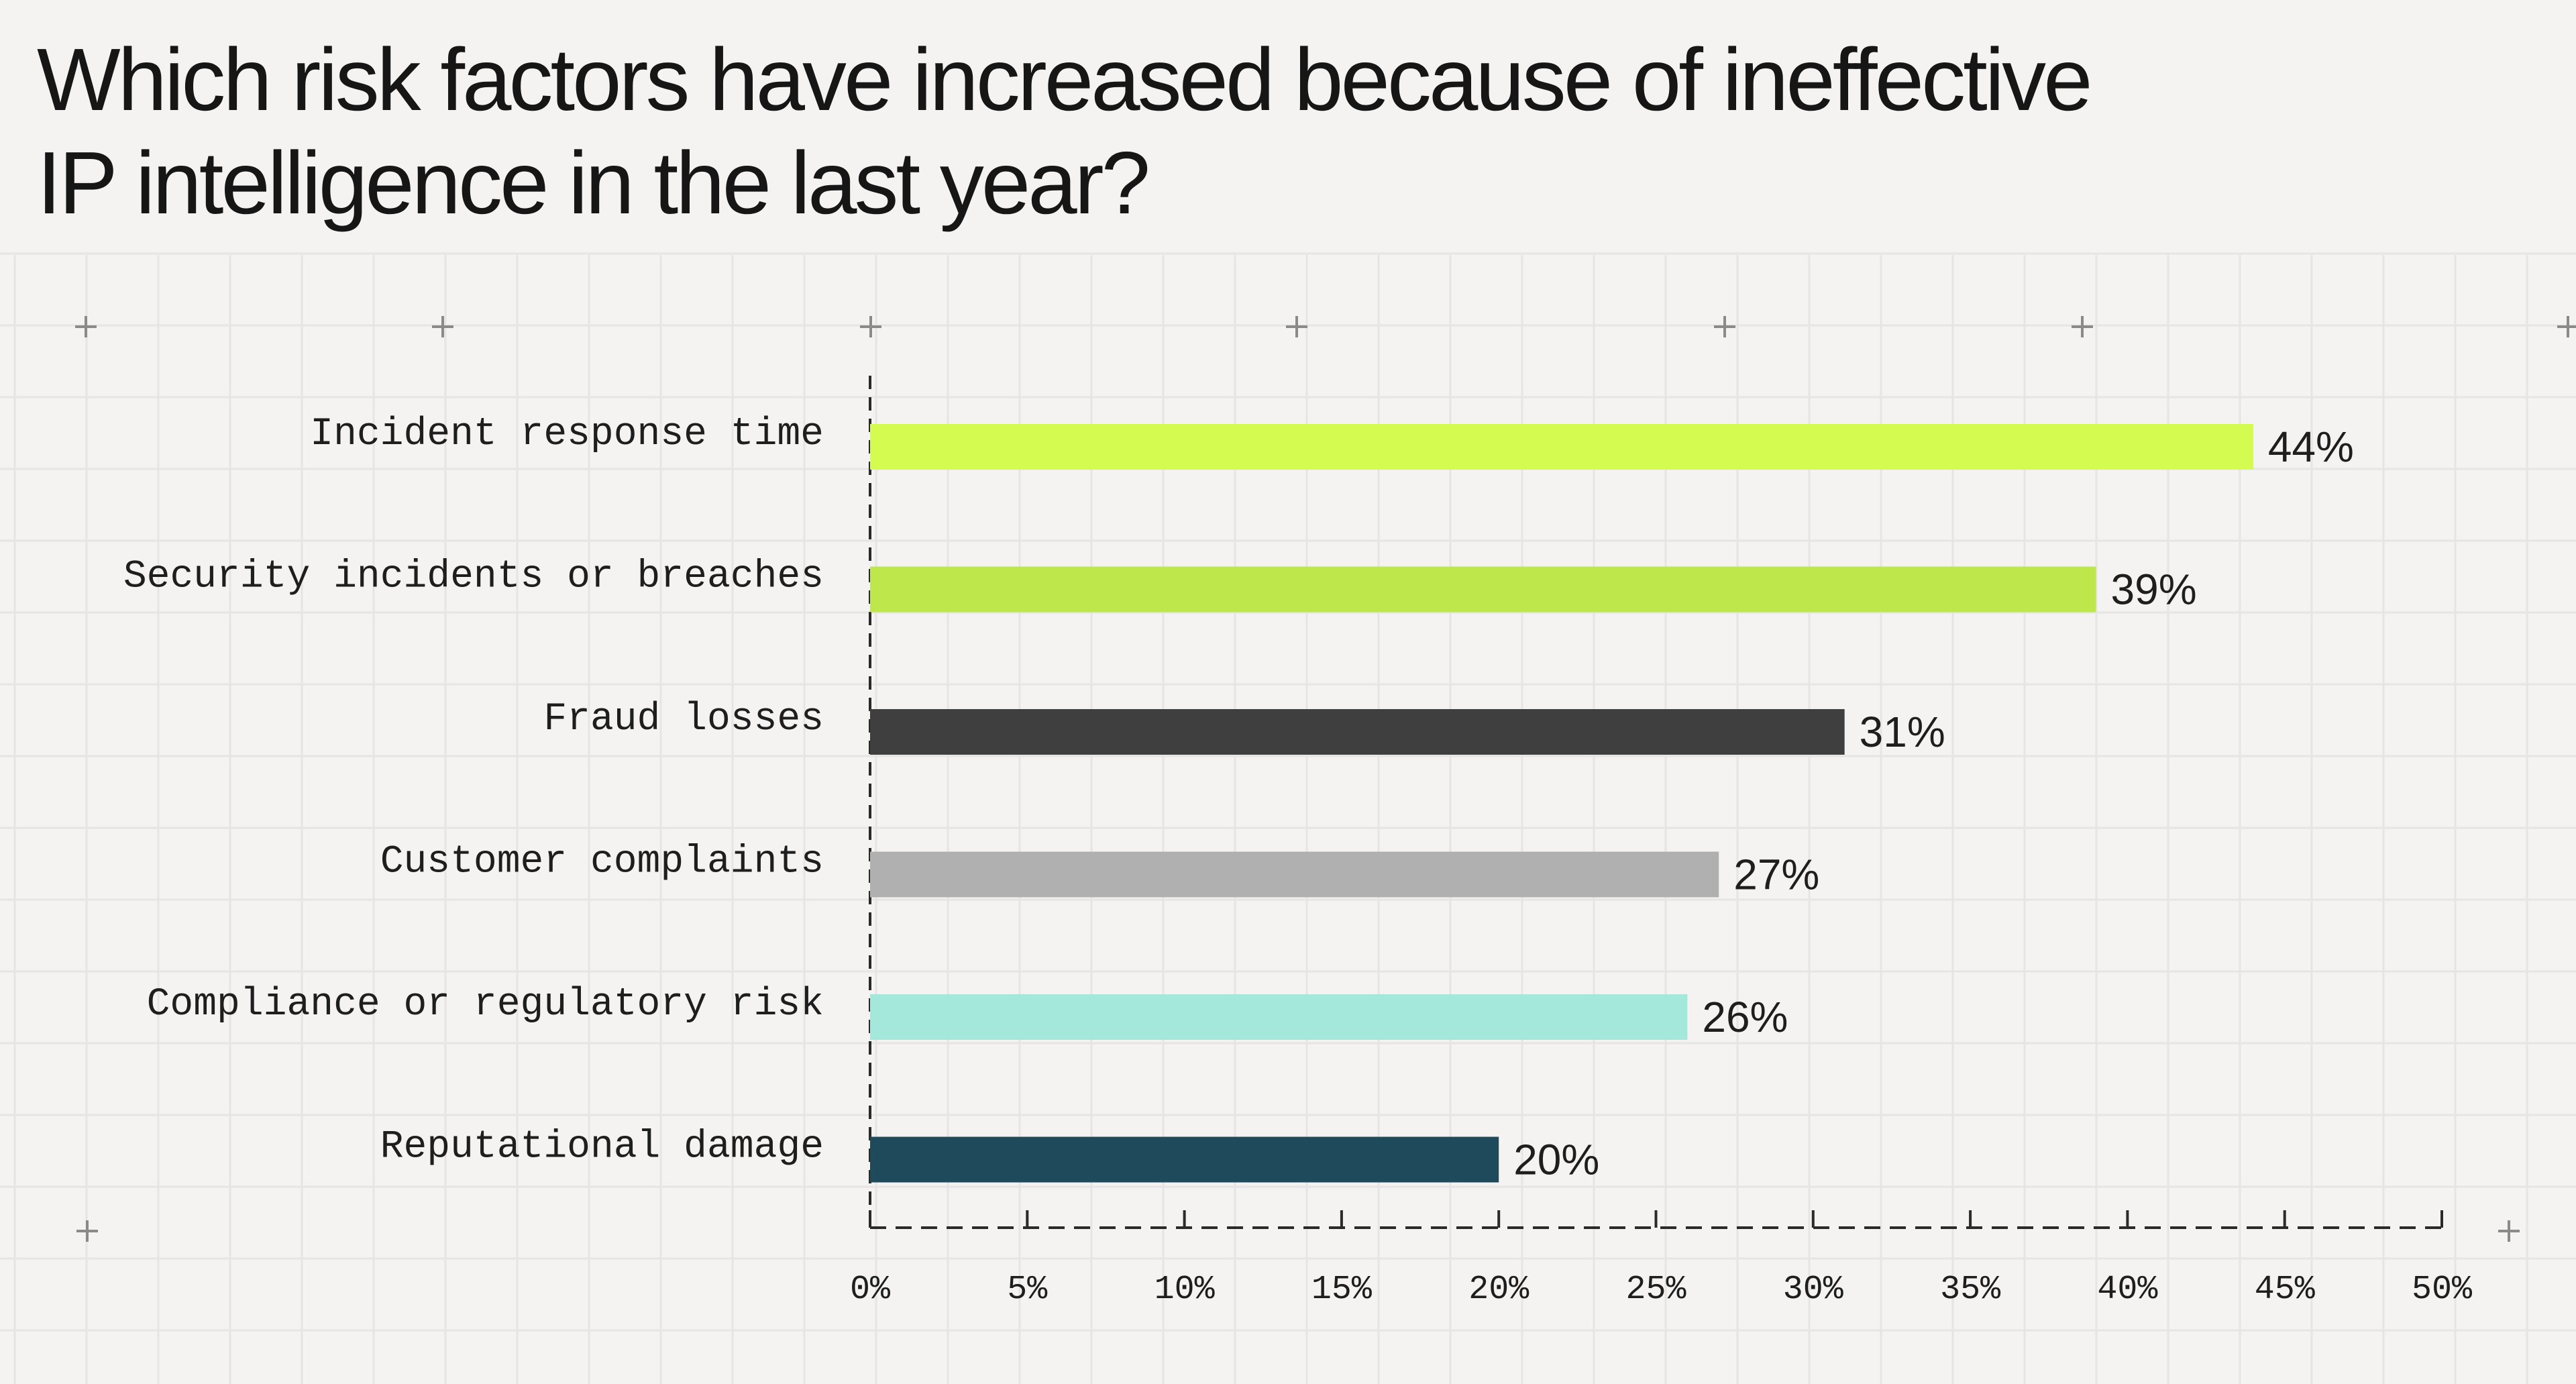 The height and width of the screenshot is (1384, 2576). What do you see at coordinates (593, 183) in the screenshot?
I see `chart-title-line-2: IP intelligence in the last year?` at bounding box center [593, 183].